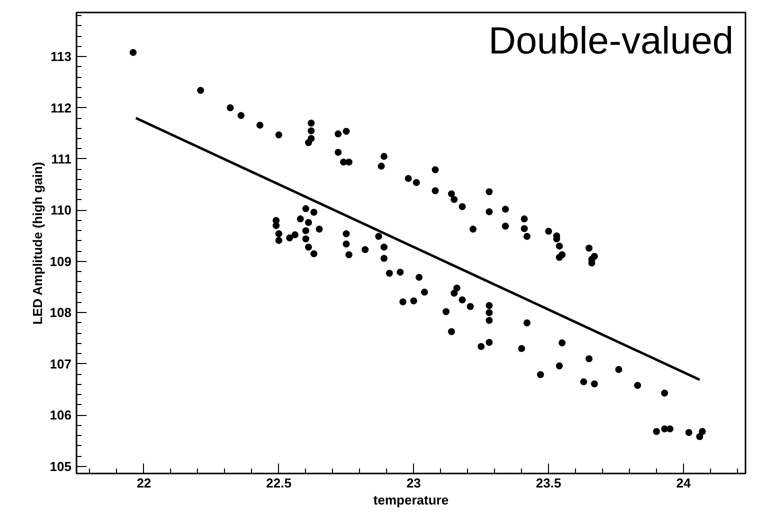 Image resolution: width=761 pixels, height=520 pixels. What do you see at coordinates (411, 500) in the screenshot?
I see `x-axis-title: temperature` at bounding box center [411, 500].